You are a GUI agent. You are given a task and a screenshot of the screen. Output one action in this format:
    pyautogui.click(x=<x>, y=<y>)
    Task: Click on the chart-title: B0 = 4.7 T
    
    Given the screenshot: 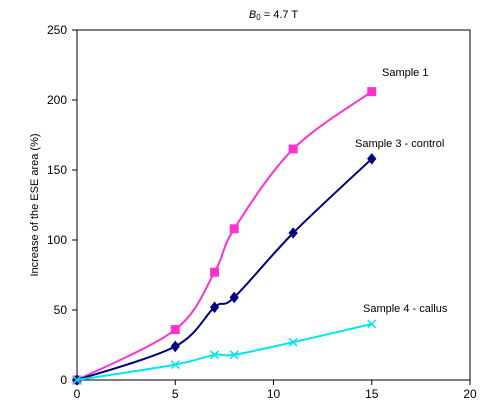 What is the action you would take?
    pyautogui.click(x=273, y=15)
    